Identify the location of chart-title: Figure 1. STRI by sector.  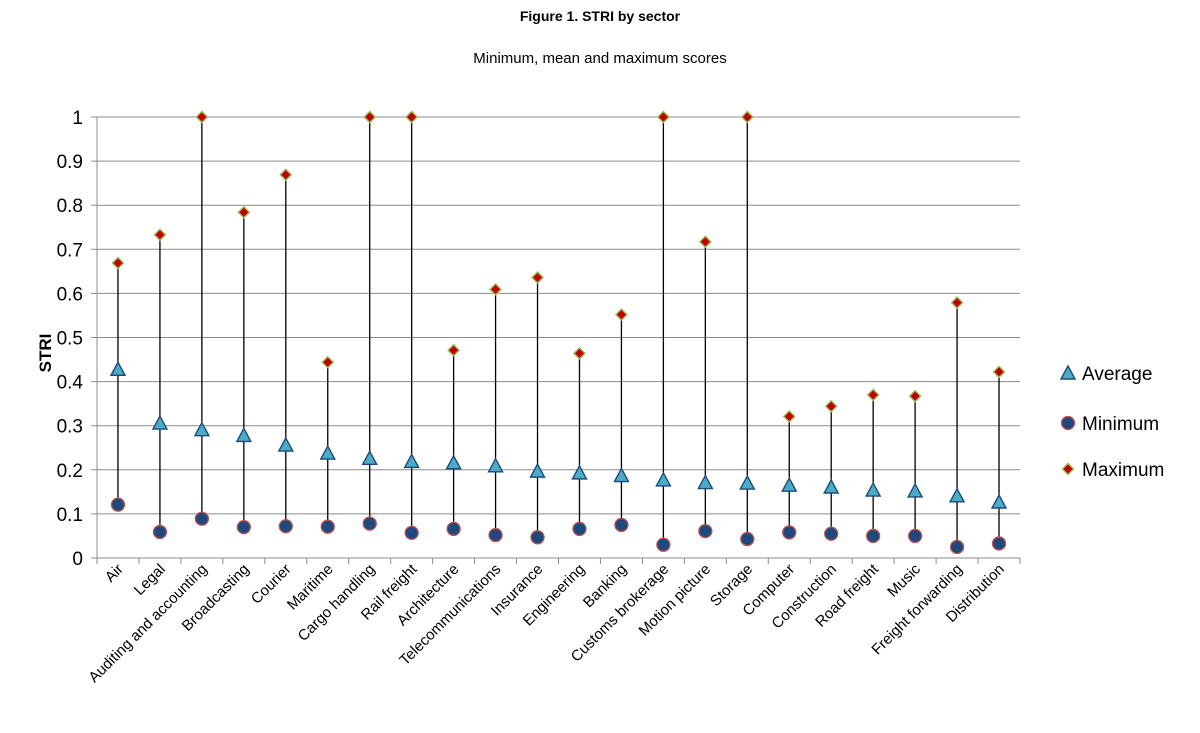
(600, 16).